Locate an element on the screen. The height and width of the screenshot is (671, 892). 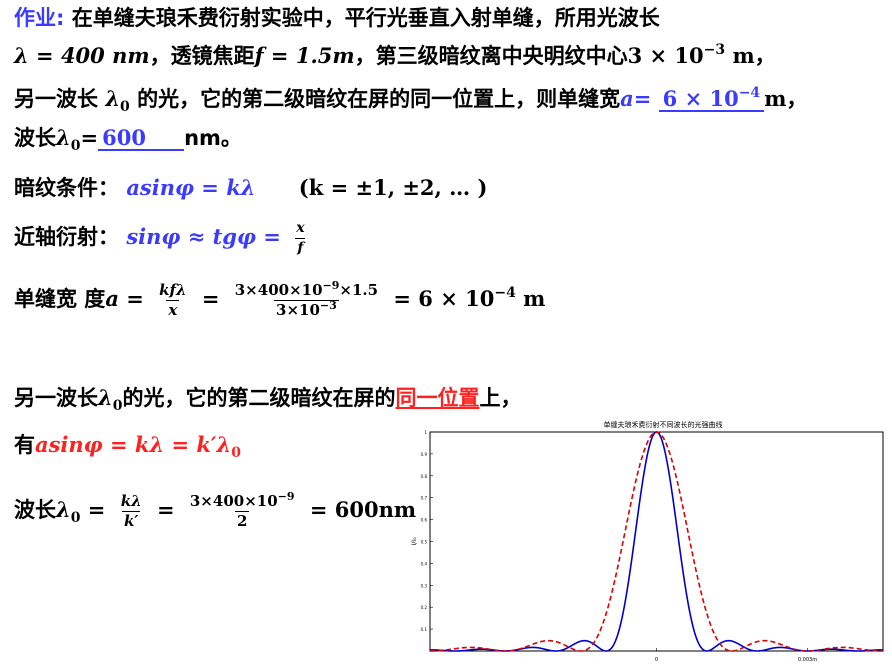
wavelength-calculation: 波长λ0 = kλ k′ = 3×400×10−9 2 = 600nm is located at coordinates (215, 510).